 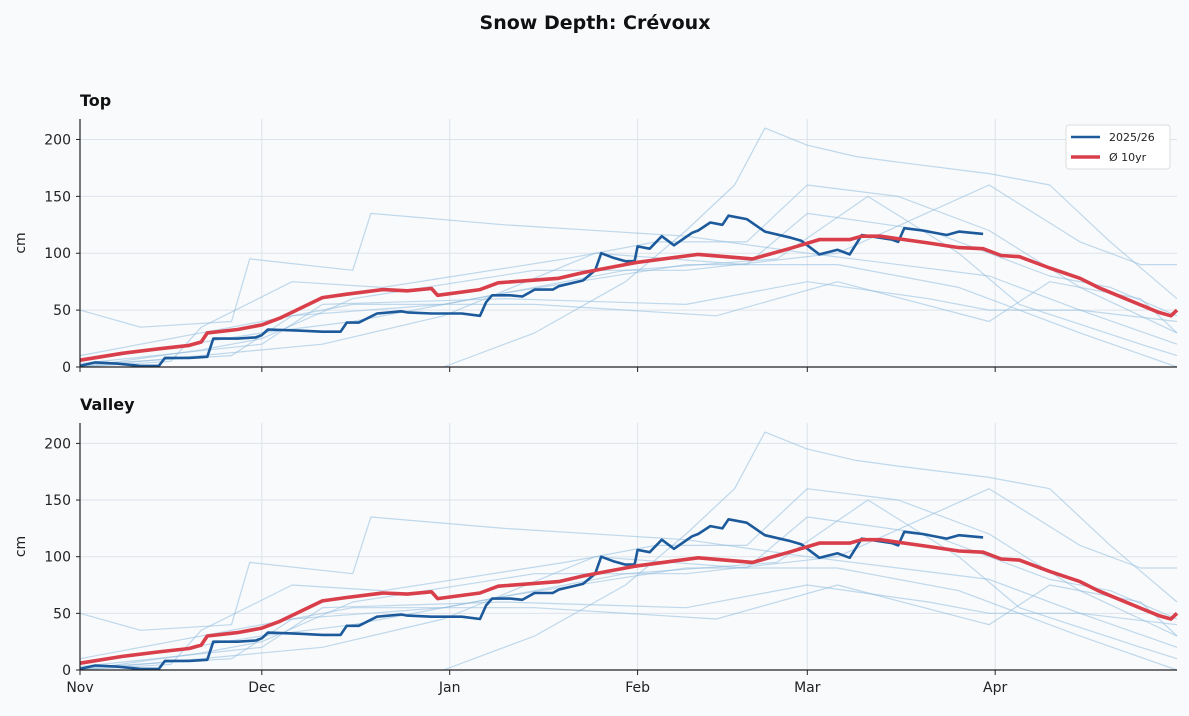 I want to click on legend-label: Ø 10yr, so click(x=1128, y=157).